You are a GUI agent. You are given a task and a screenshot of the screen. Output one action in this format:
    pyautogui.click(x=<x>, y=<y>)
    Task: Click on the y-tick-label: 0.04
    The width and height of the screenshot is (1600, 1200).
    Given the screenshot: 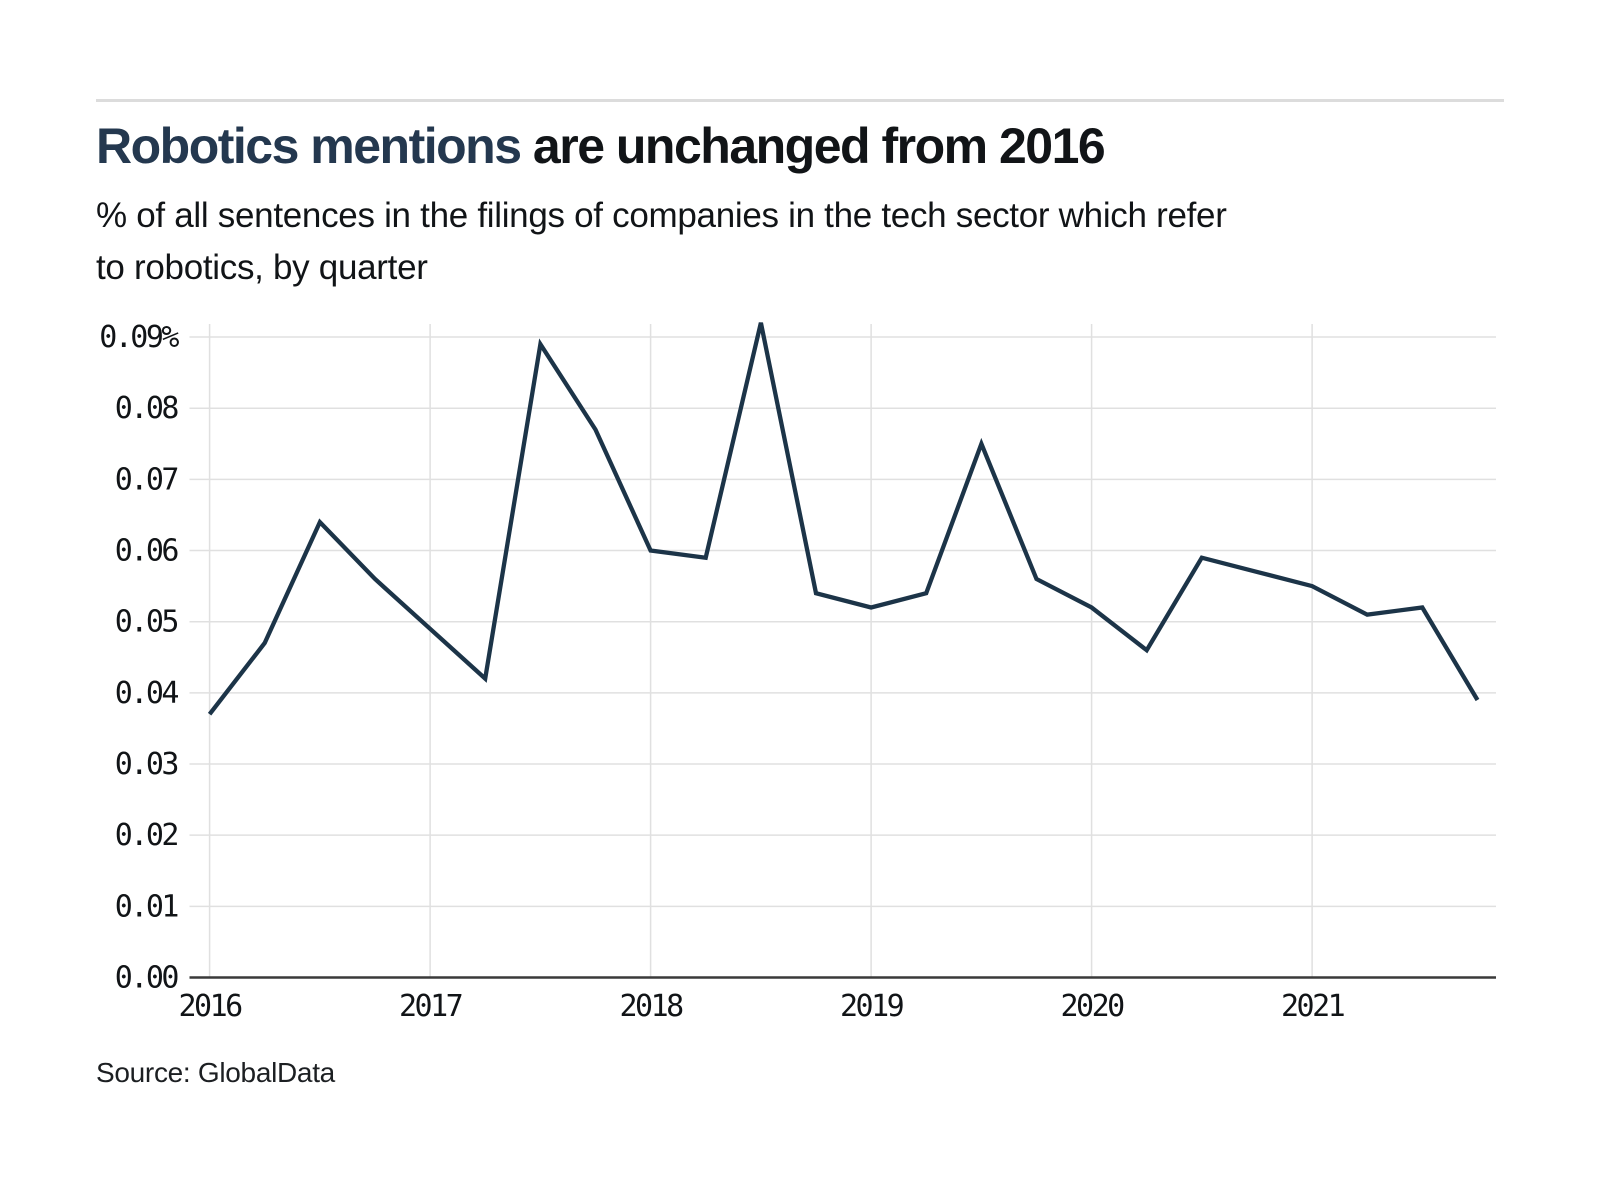 What is the action you would take?
    pyautogui.click(x=147, y=693)
    